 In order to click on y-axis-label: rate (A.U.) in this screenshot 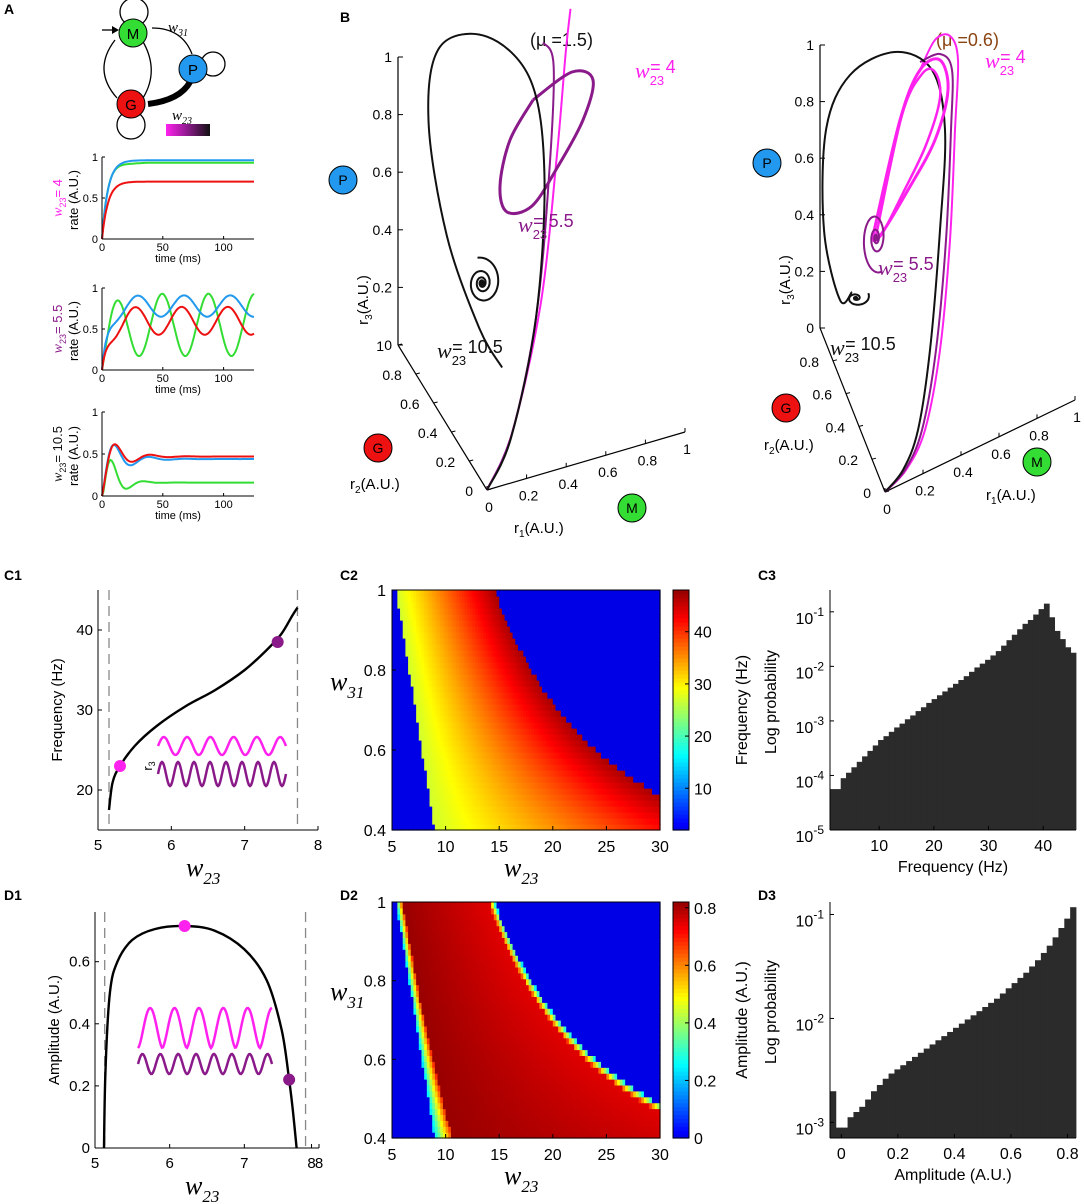, I will do `click(73, 456)`.